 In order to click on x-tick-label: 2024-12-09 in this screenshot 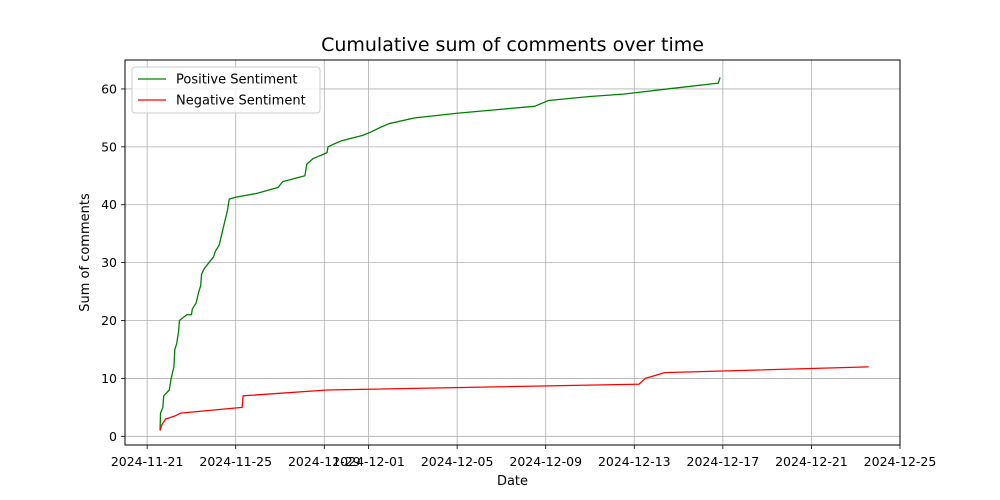, I will do `click(545, 461)`.